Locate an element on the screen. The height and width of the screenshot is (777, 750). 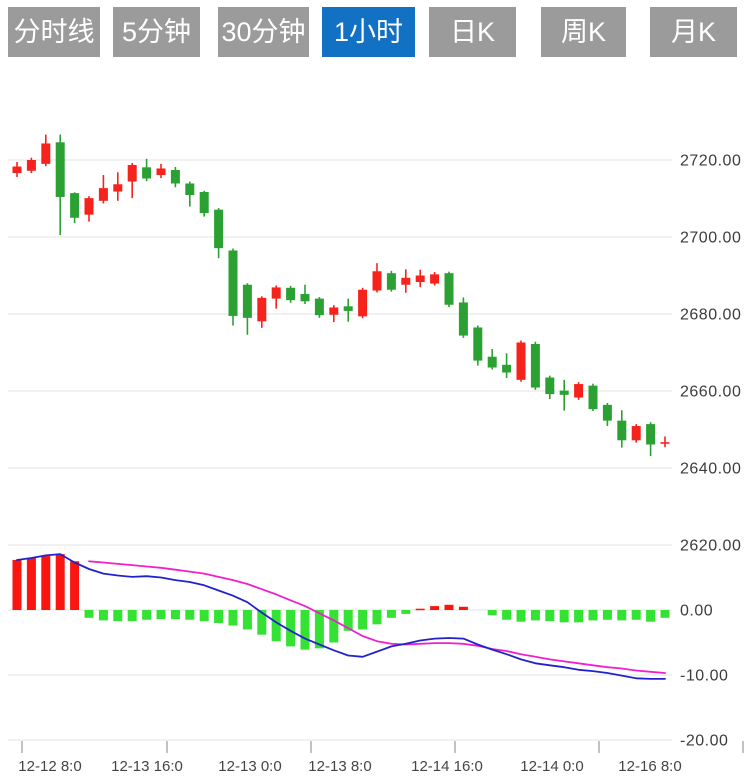
x-axis-label: 12-13 16:0 is located at coordinates (147, 766).